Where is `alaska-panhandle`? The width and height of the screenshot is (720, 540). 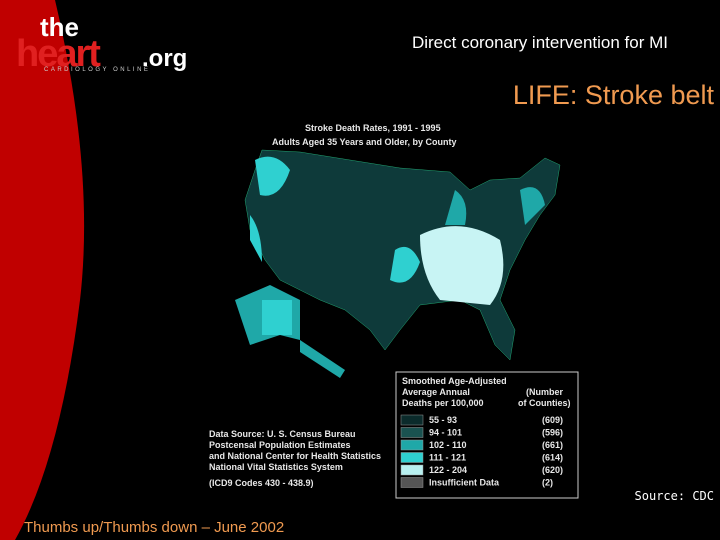
alaska-panhandle is located at coordinates (322, 359).